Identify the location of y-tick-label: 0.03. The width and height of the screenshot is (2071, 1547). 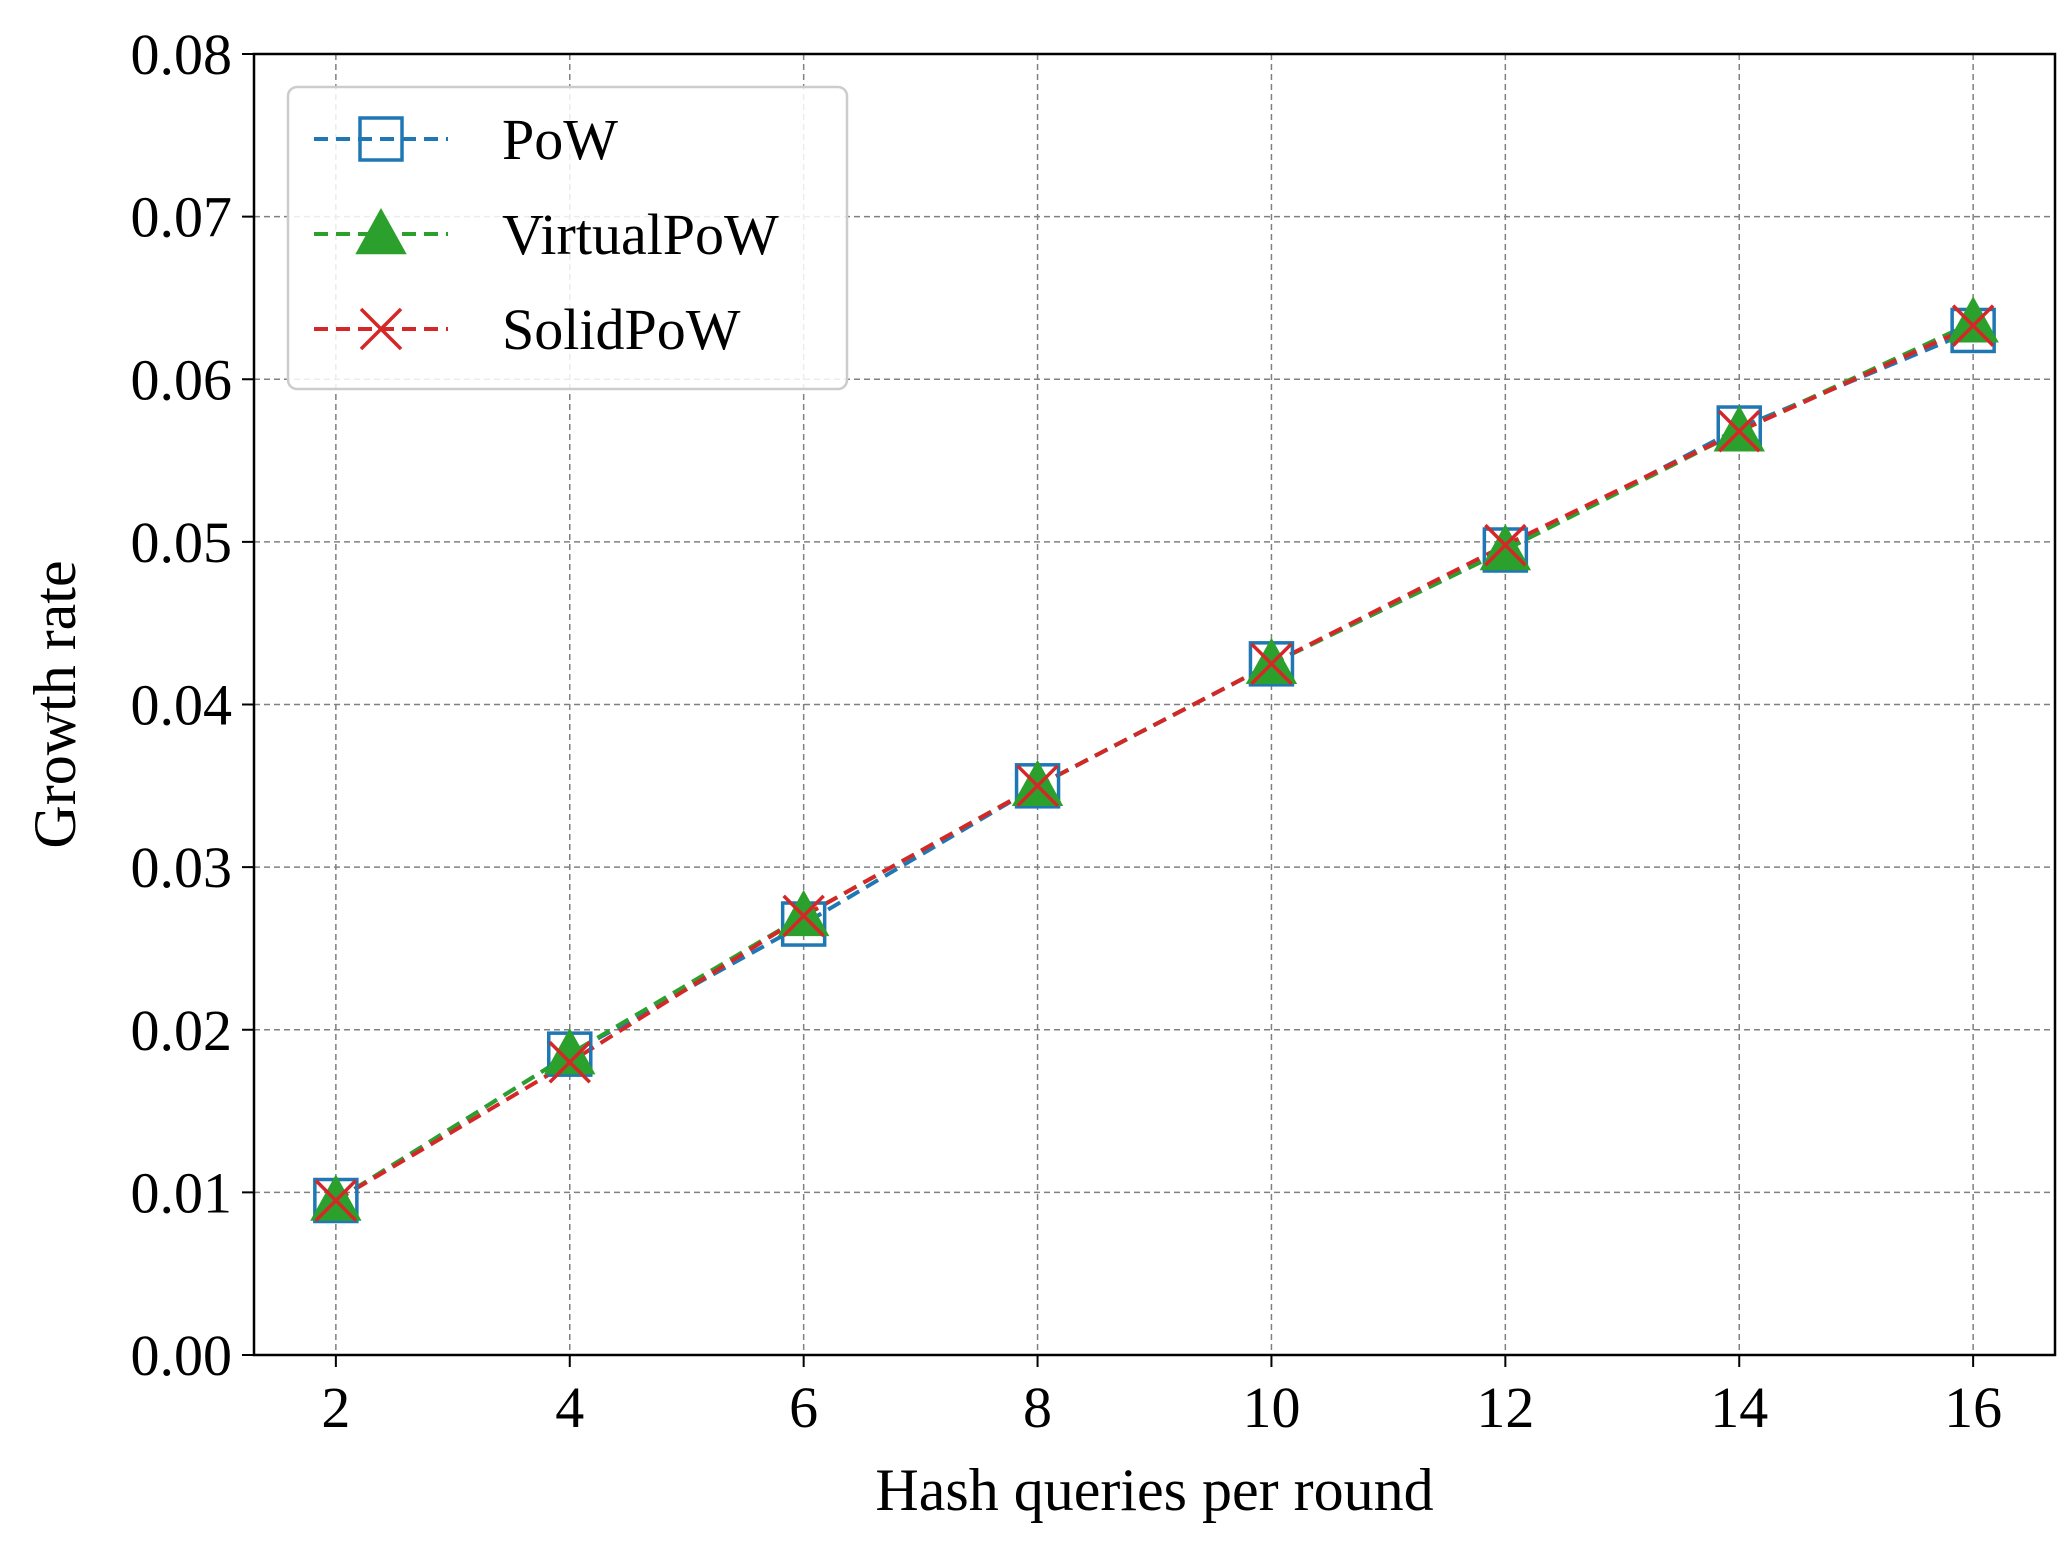
(182, 867).